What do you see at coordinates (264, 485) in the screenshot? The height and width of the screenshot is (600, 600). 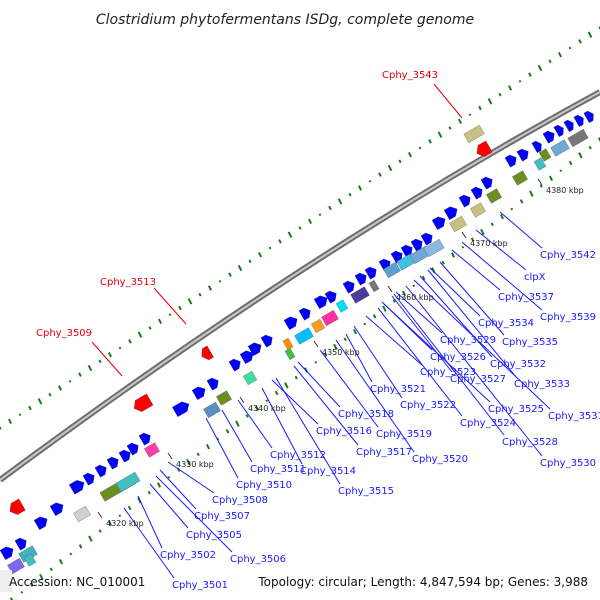 I see `gene-label: Cphy_3510` at bounding box center [264, 485].